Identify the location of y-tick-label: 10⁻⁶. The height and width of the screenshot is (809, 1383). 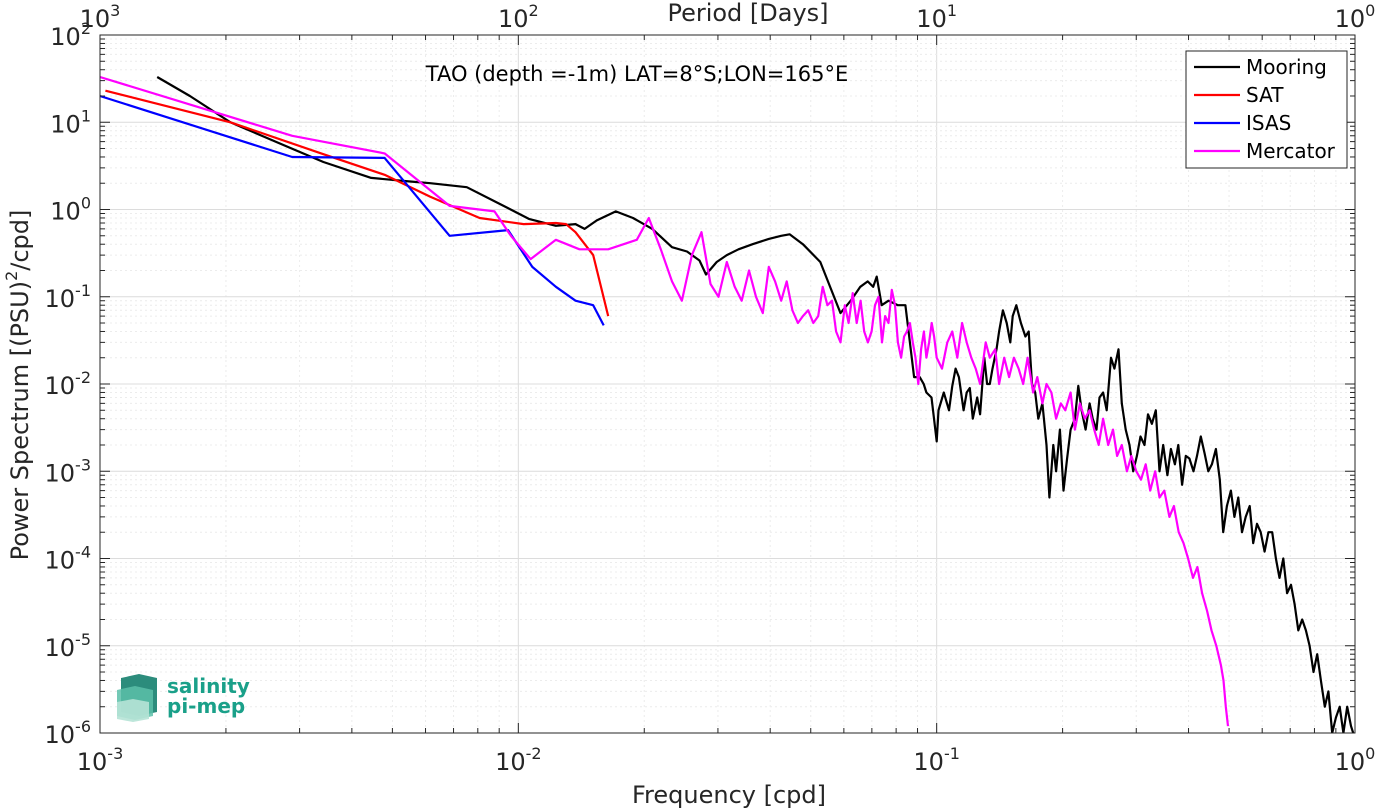
(68, 733).